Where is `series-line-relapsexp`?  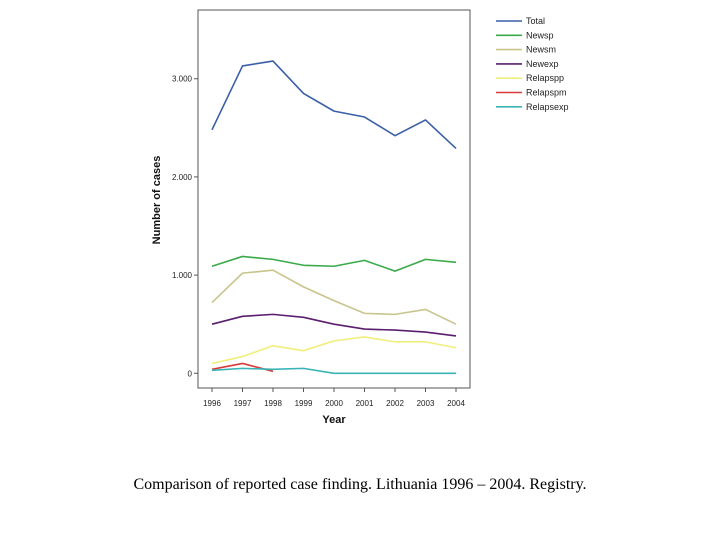
series-line-relapsexp is located at coordinates (333, 371).